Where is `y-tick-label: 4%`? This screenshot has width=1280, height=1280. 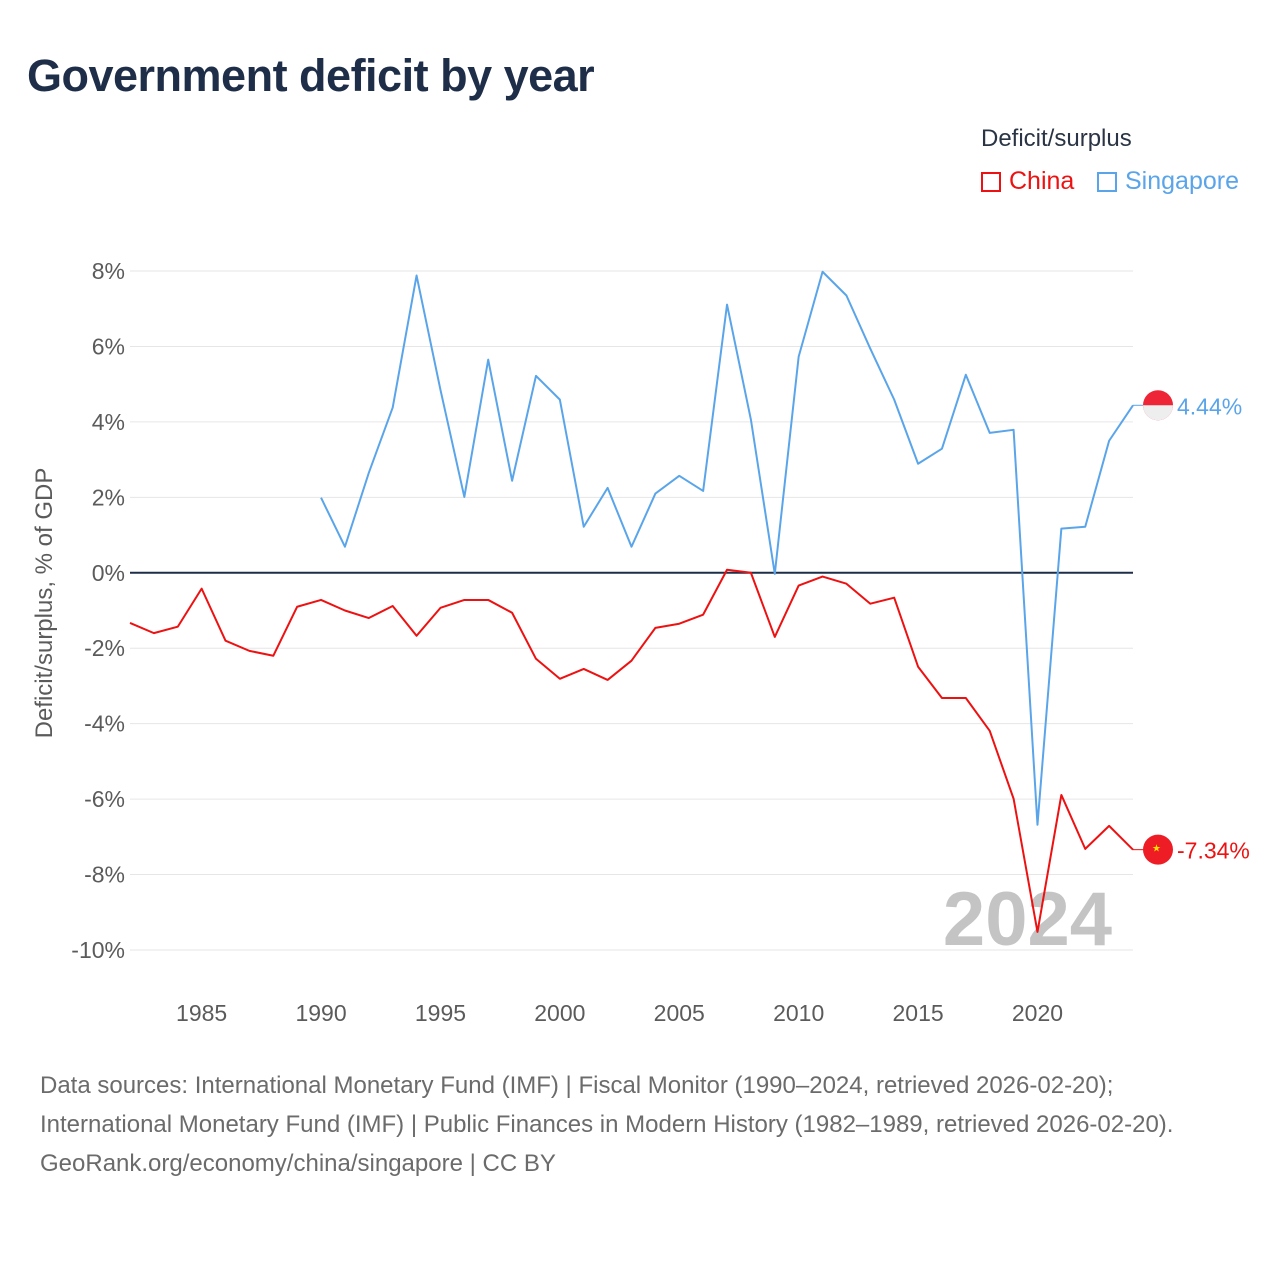 y-tick-label: 4% is located at coordinates (108, 422).